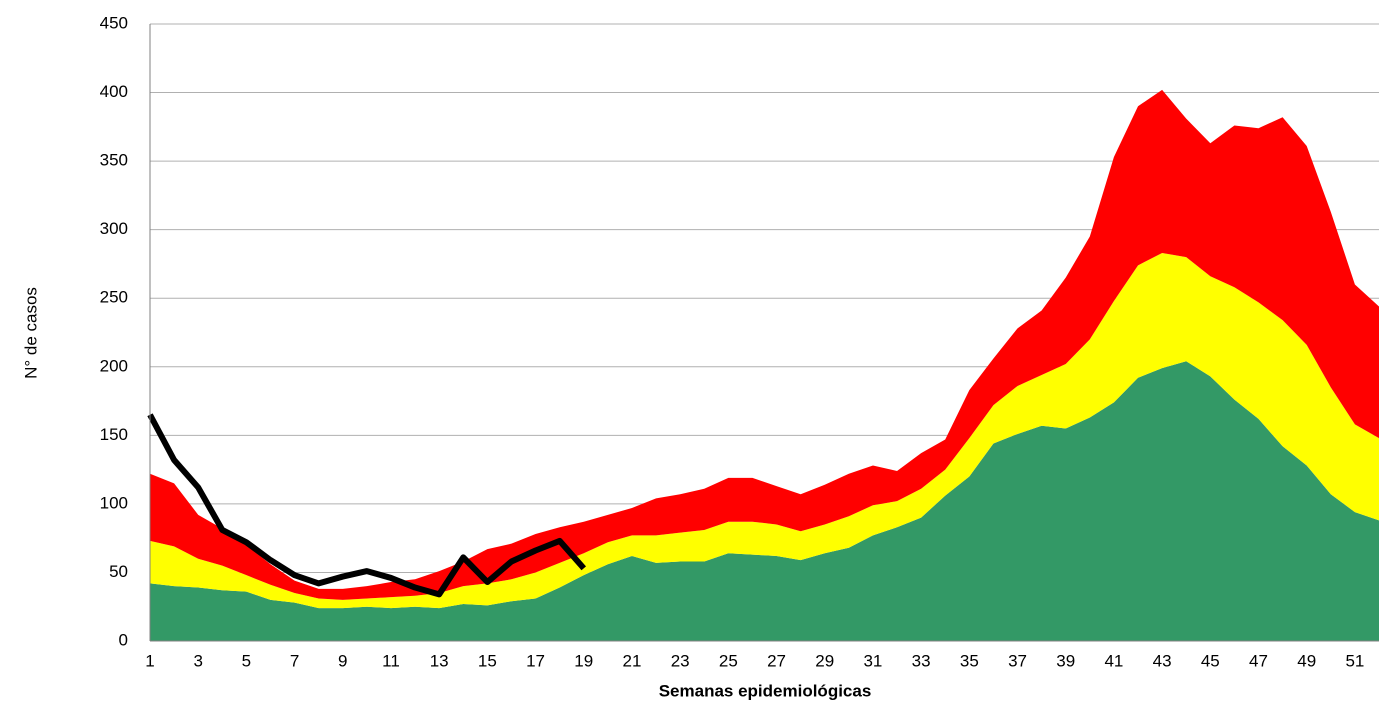 This screenshot has height=720, width=1379. I want to click on x-tick-label: 17, so click(535, 660).